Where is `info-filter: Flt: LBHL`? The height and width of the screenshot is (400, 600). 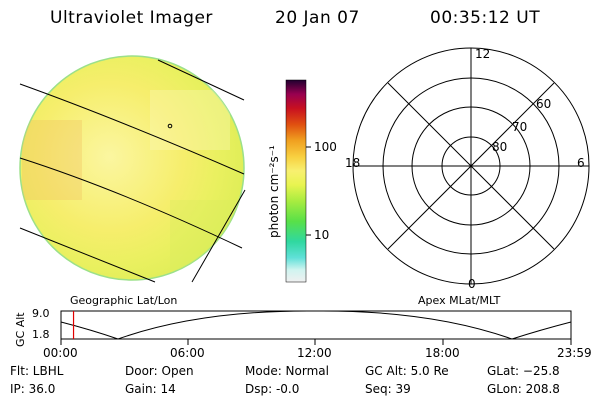 info-filter: Flt: LBHL is located at coordinates (37, 371).